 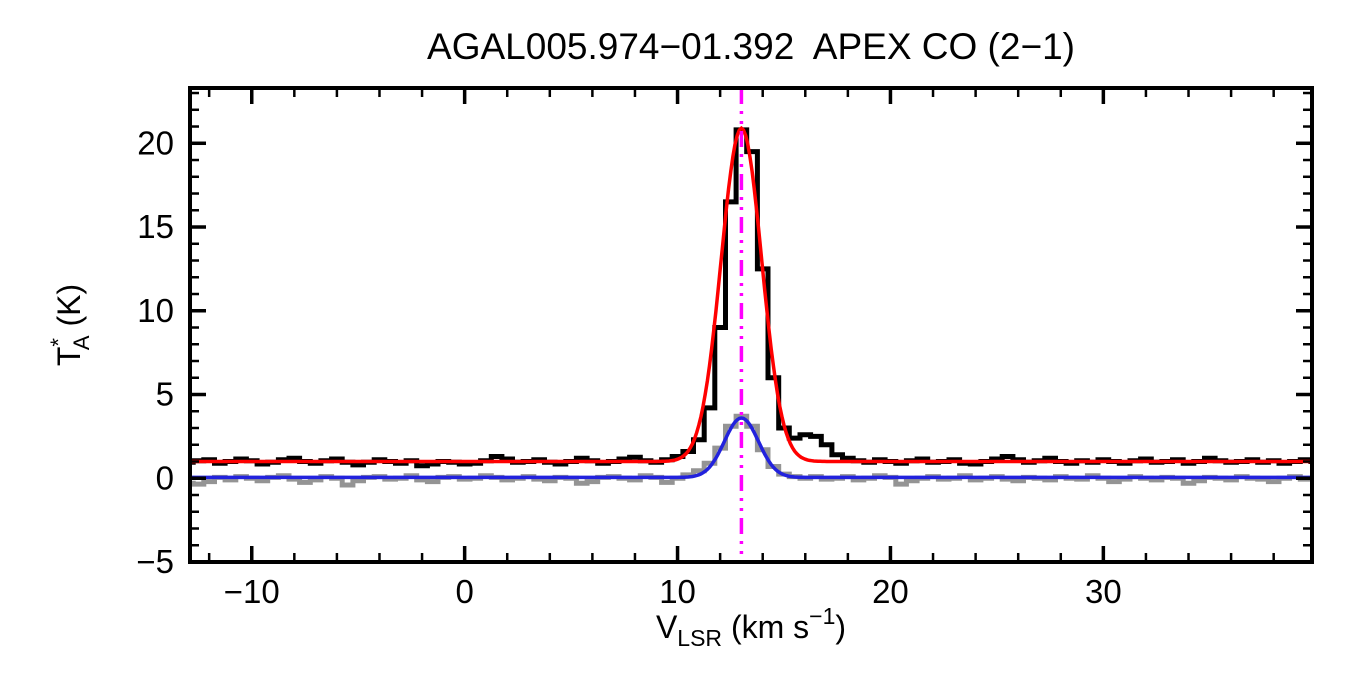 What do you see at coordinates (252, 591) in the screenshot?
I see `x-tick-label: −10` at bounding box center [252, 591].